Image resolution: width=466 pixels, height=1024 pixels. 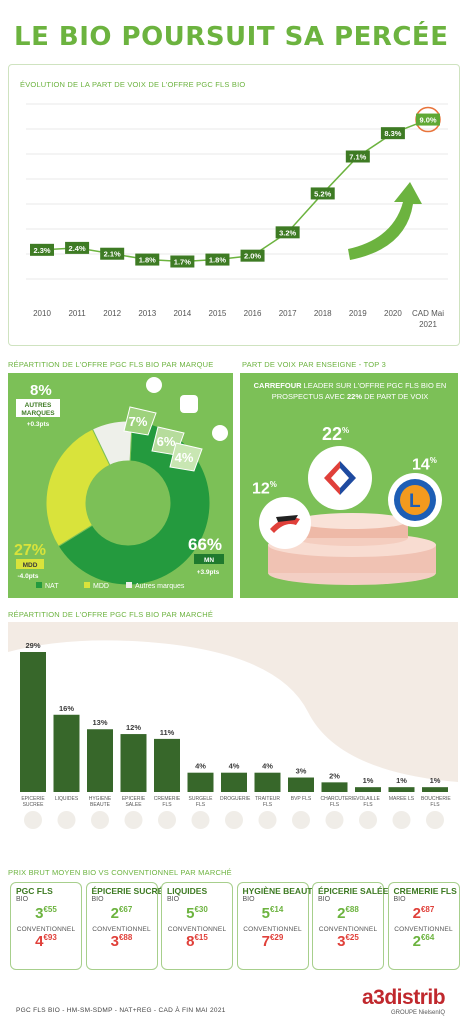 What do you see at coordinates (30, 550) in the screenshot?
I see `mdd-pct: 27%` at bounding box center [30, 550].